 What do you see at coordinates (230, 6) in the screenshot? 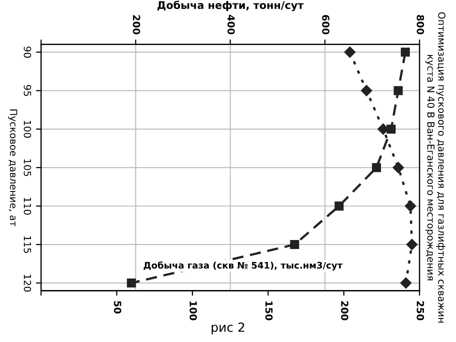
I see `x2-axis-title: Добыча нефти, тонн/сут` at bounding box center [230, 6].